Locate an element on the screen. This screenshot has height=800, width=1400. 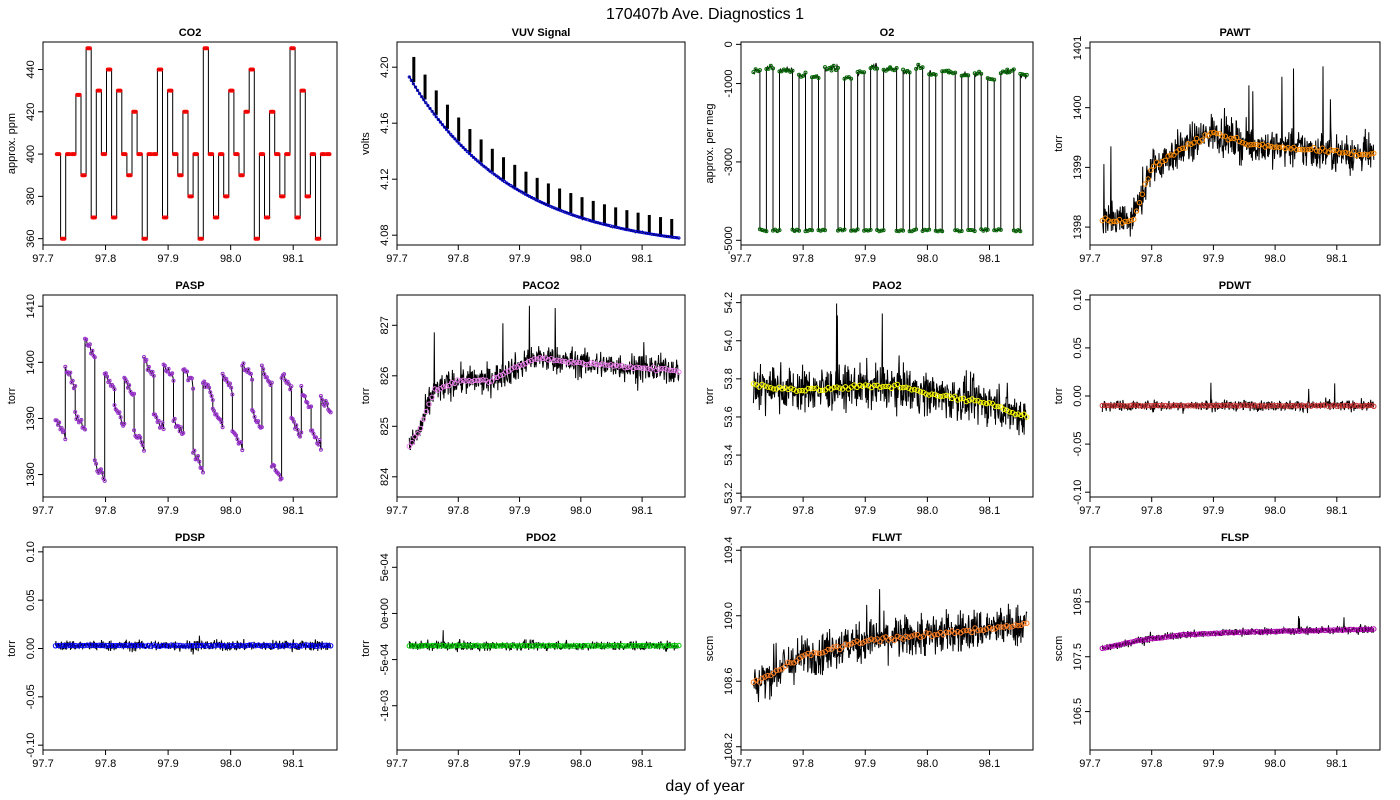
y-tick-label: 5e-04 is located at coordinates (385, 567).